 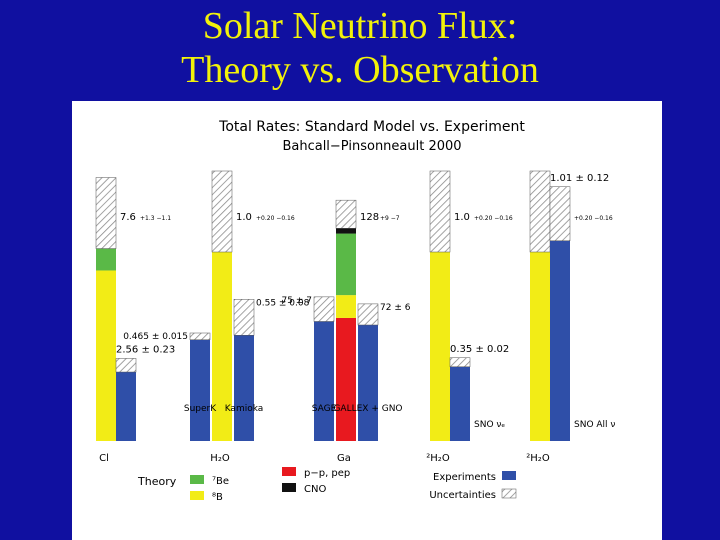 What do you see at coordinates (464, 477) in the screenshot?
I see `legend-label-experiment: Experiments` at bounding box center [464, 477].